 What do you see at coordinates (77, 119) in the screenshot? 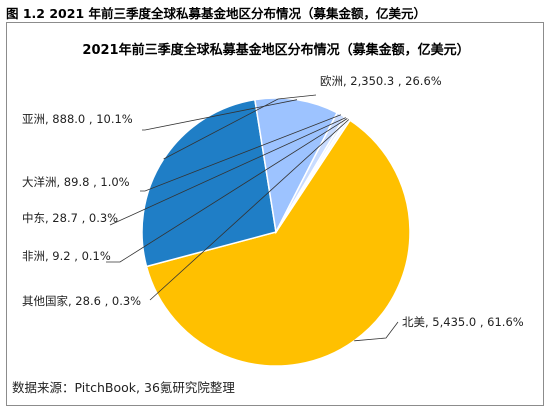
I see `slice-label-asia: 亚洲, 888.0 , 10.1%` at bounding box center [77, 119].